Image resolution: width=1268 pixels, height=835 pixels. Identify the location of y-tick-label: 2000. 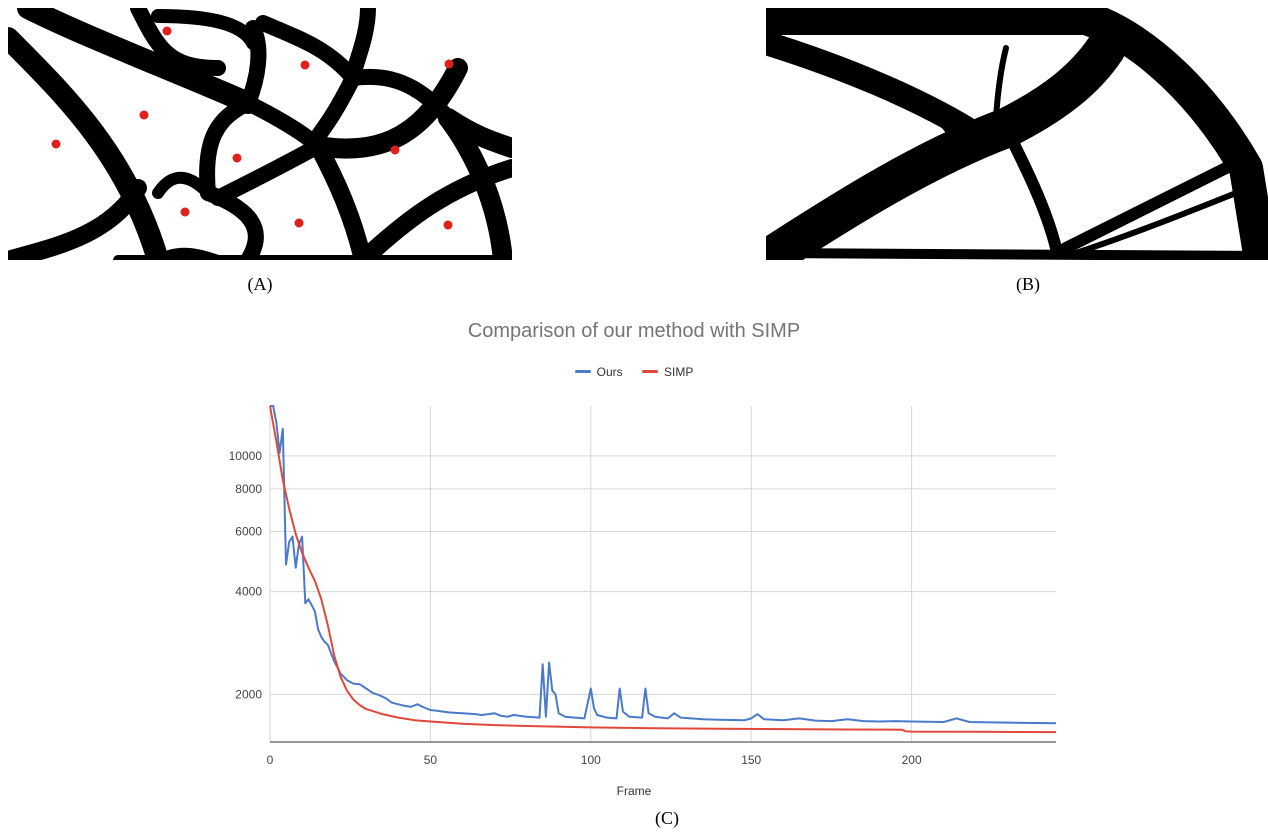
(248, 694).